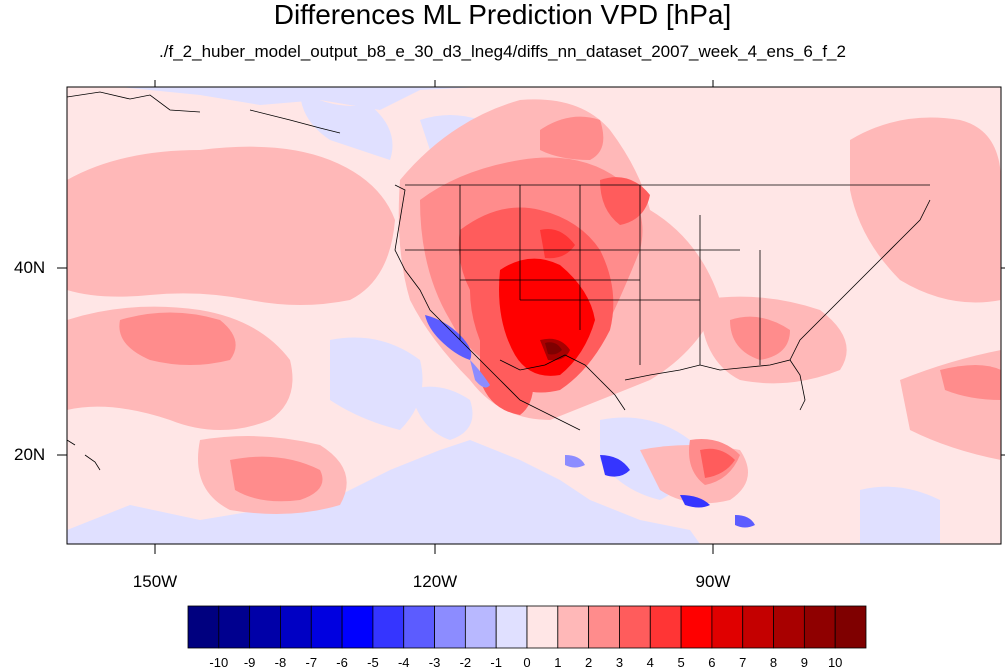  I want to click on colorbar-label: -4, so click(403, 662).